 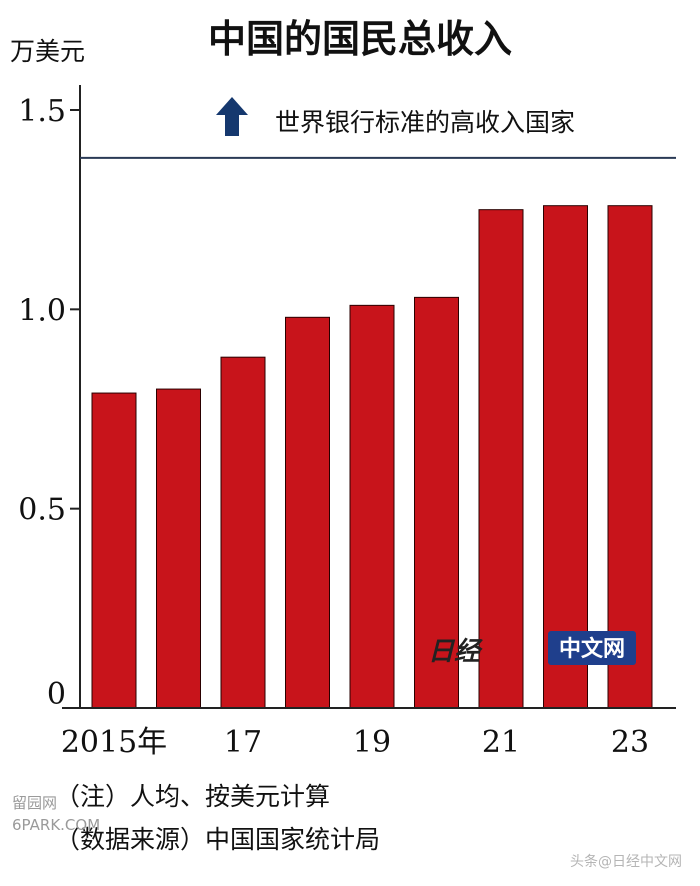 What do you see at coordinates (114, 550) in the screenshot?
I see `bar-2015` at bounding box center [114, 550].